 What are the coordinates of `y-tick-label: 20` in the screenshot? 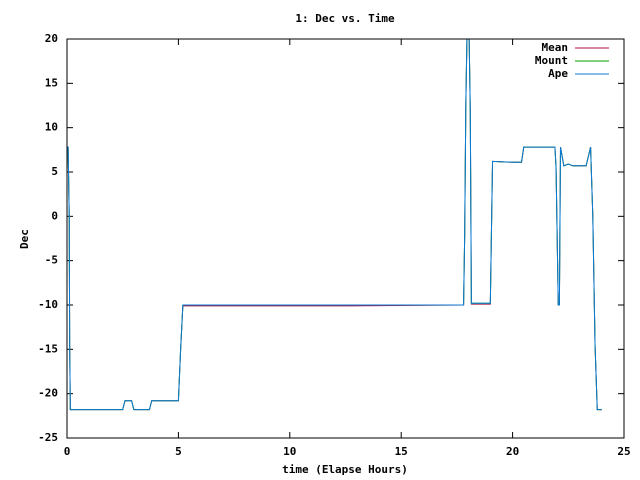 It's located at (51, 38).